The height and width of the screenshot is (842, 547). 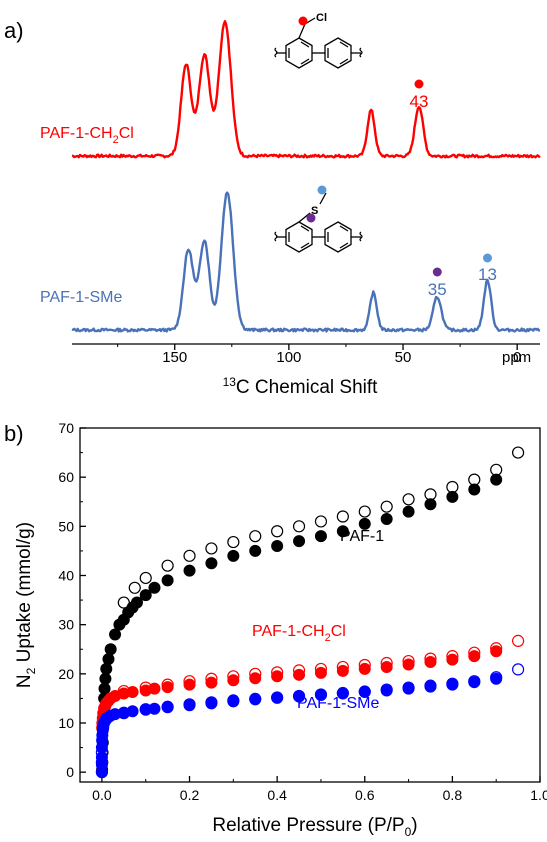 I want to click on series-label-ch2cl: PAF-1-CH2Cl, so click(x=87, y=135).